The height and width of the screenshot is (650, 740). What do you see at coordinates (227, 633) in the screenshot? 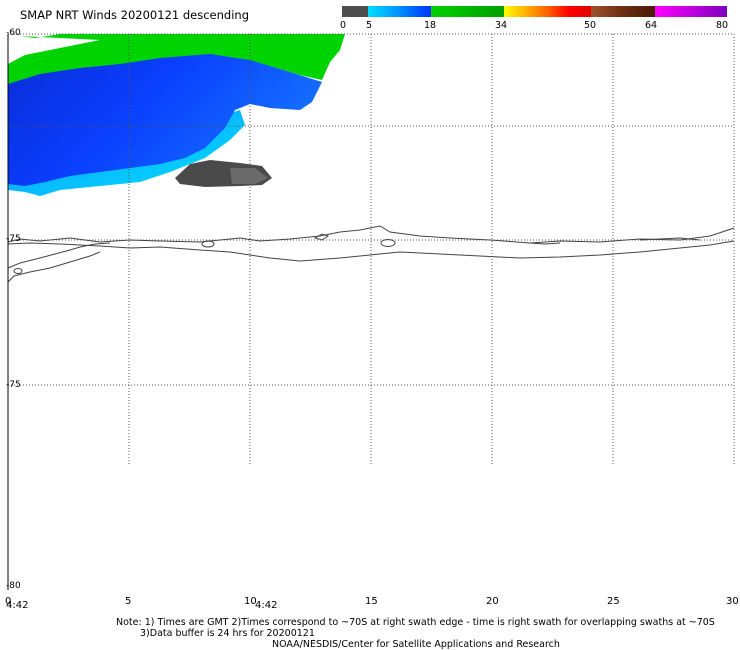
I see `note-line-2: 3)Data buffer is 24 hrs for 20200121` at bounding box center [227, 633].